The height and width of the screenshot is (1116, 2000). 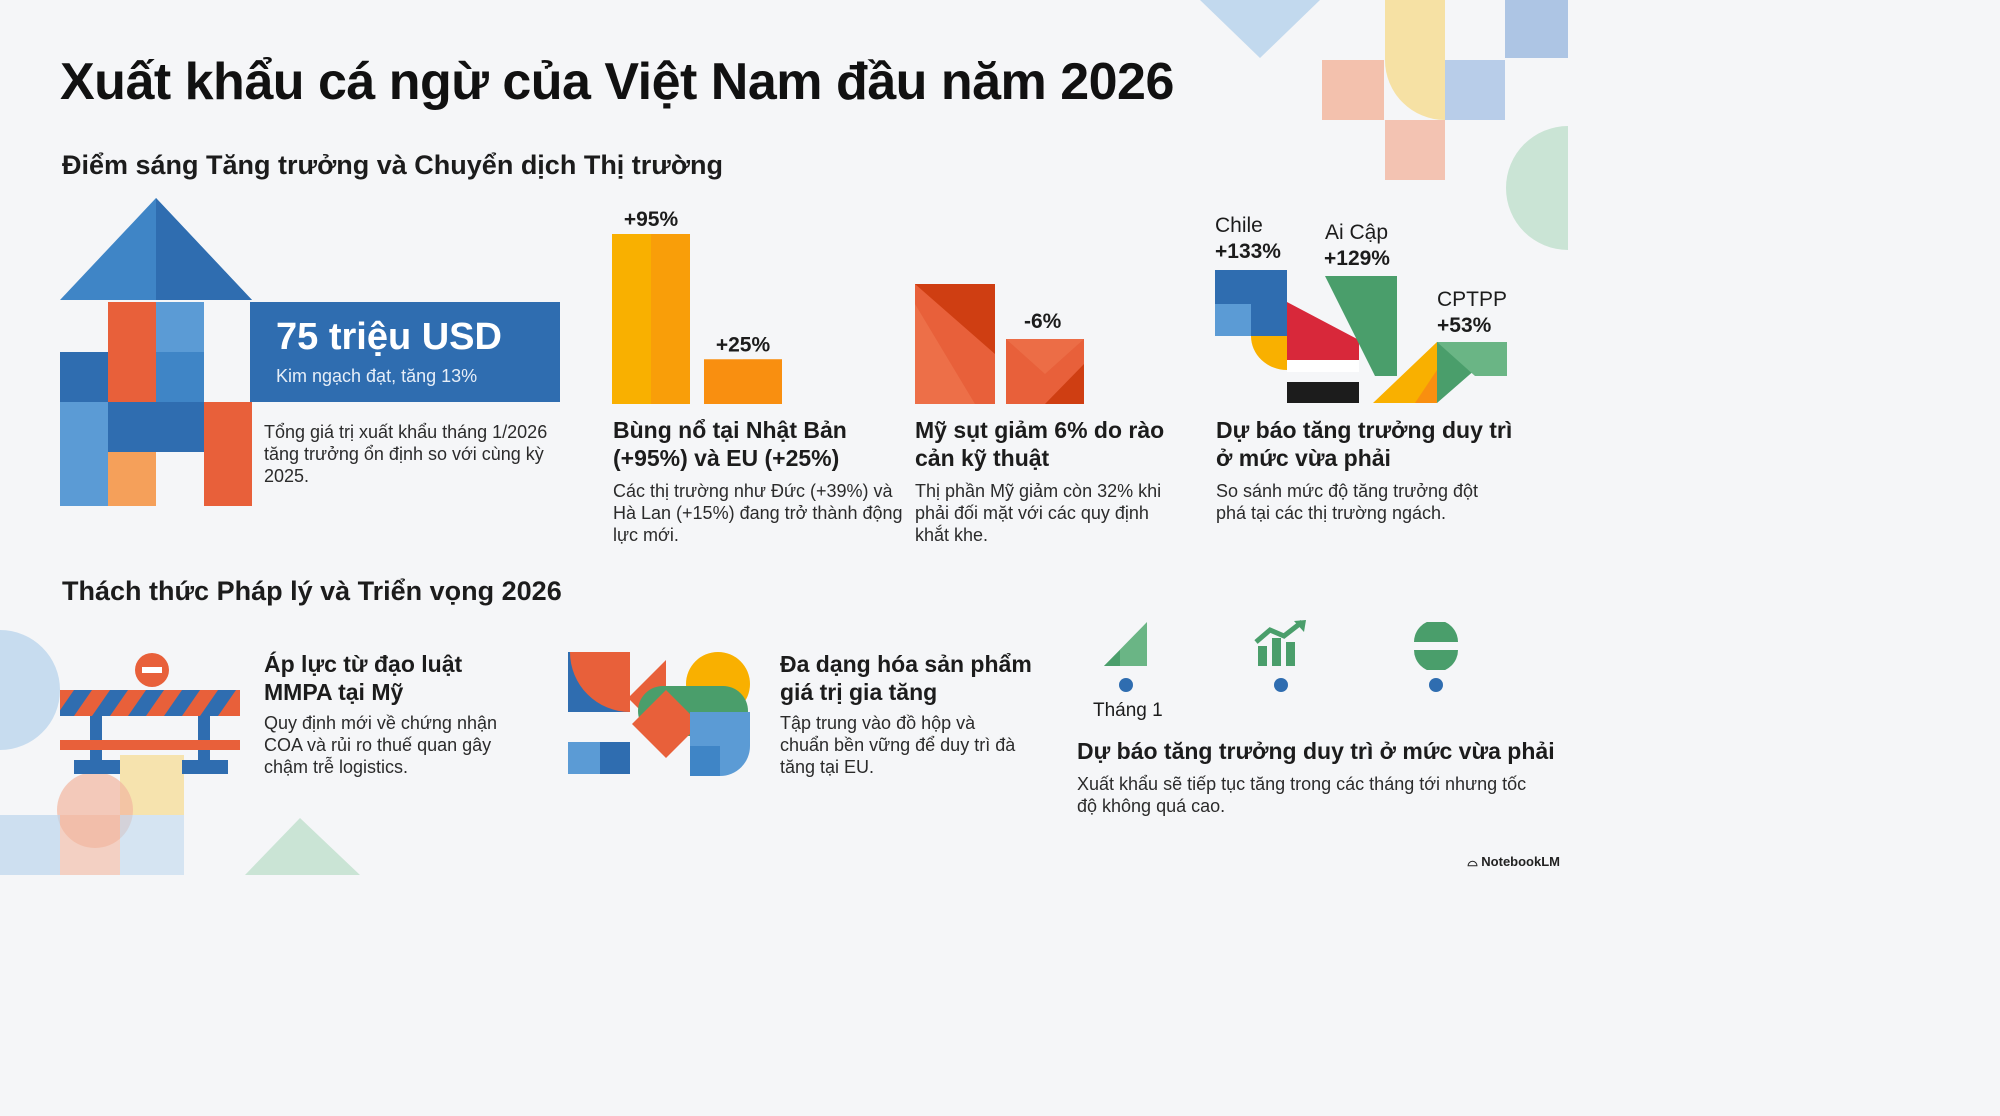 I want to click on kpi-banner, so click(x=405, y=352).